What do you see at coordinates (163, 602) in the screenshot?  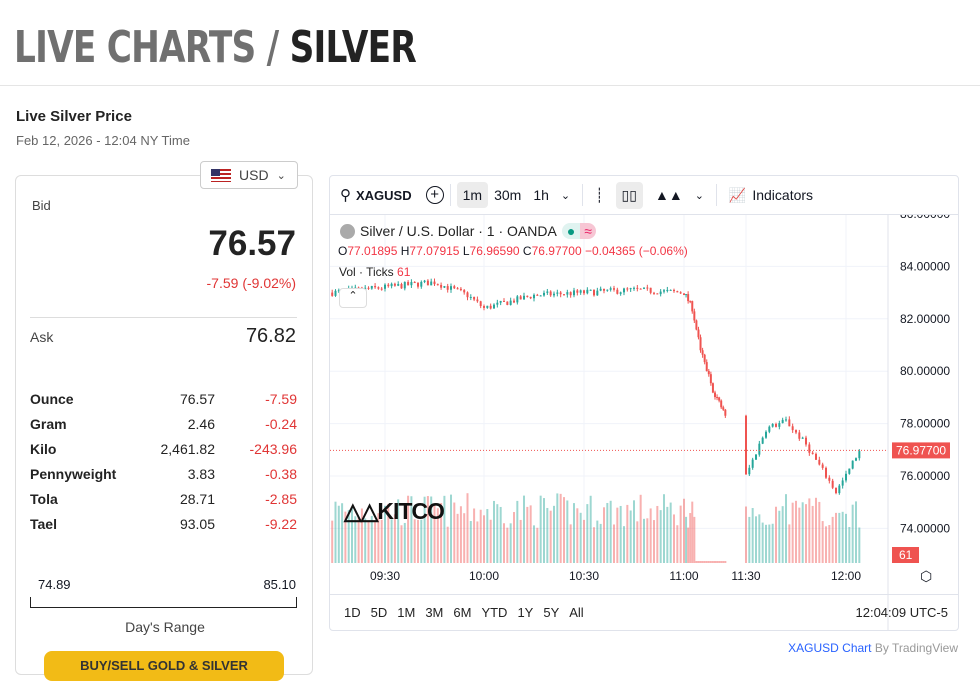 I see `range-bar` at bounding box center [163, 602].